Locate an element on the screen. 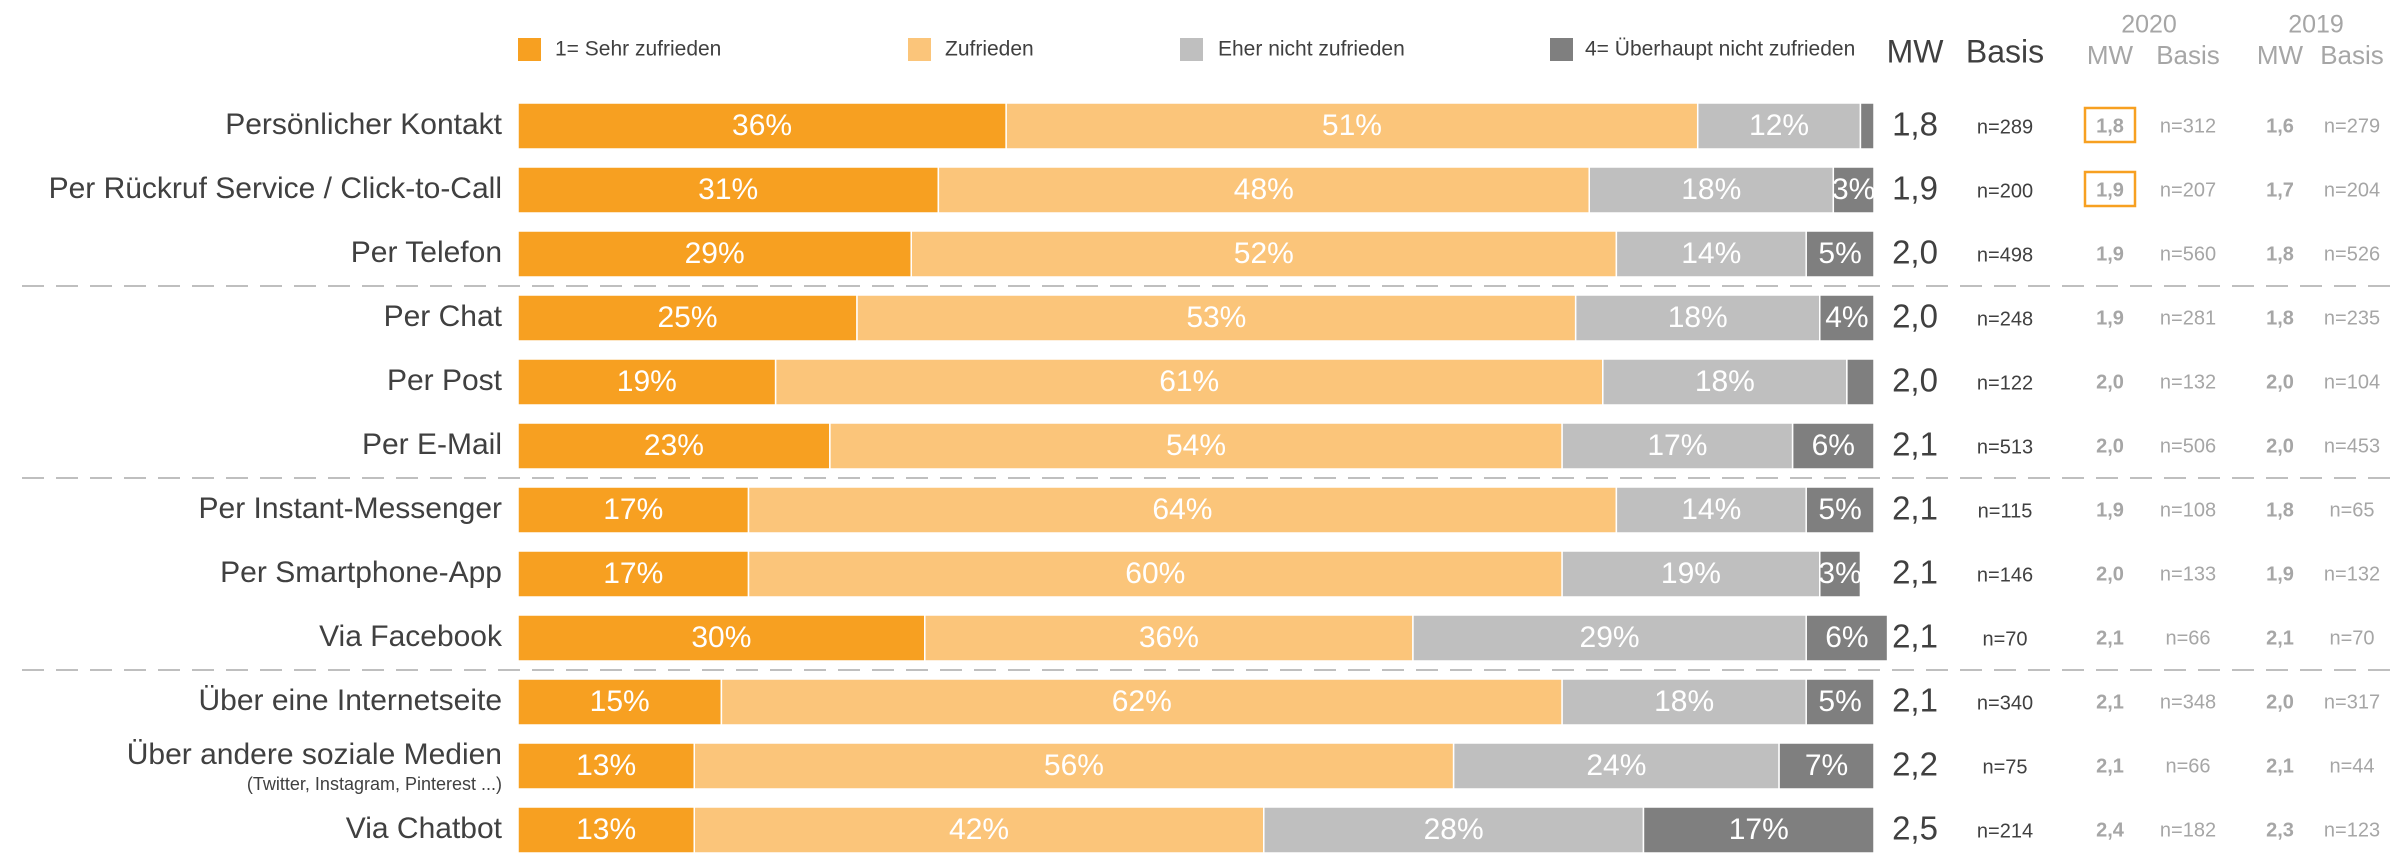  highlight-box is located at coordinates (2110, 125).